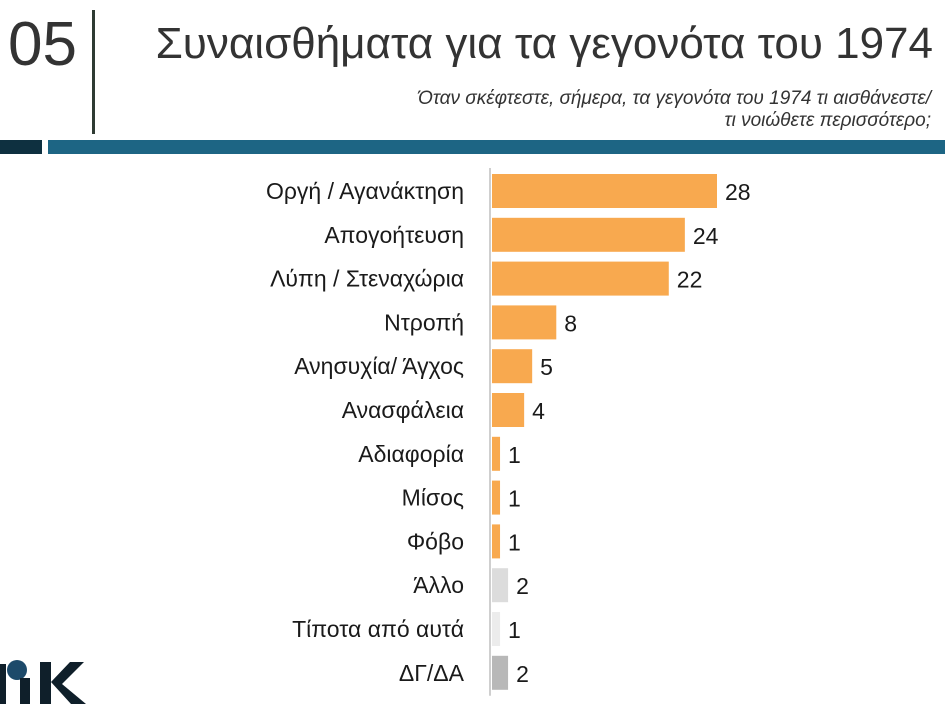 The height and width of the screenshot is (721, 945). Describe the element at coordinates (367, 279) in the screenshot. I see `category-label: Λύπη / Στεναχώρια` at that location.